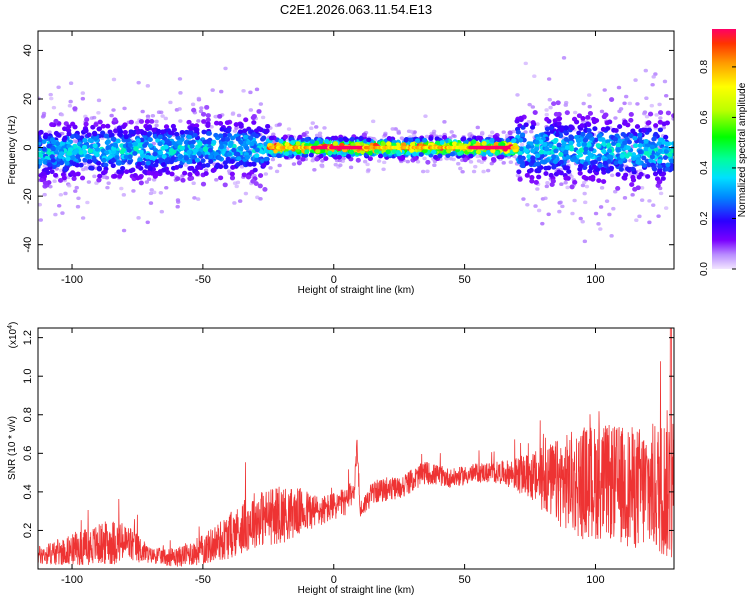 The width and height of the screenshot is (750, 605). I want to click on colorbar-tick-label: 0.8, so click(704, 67).